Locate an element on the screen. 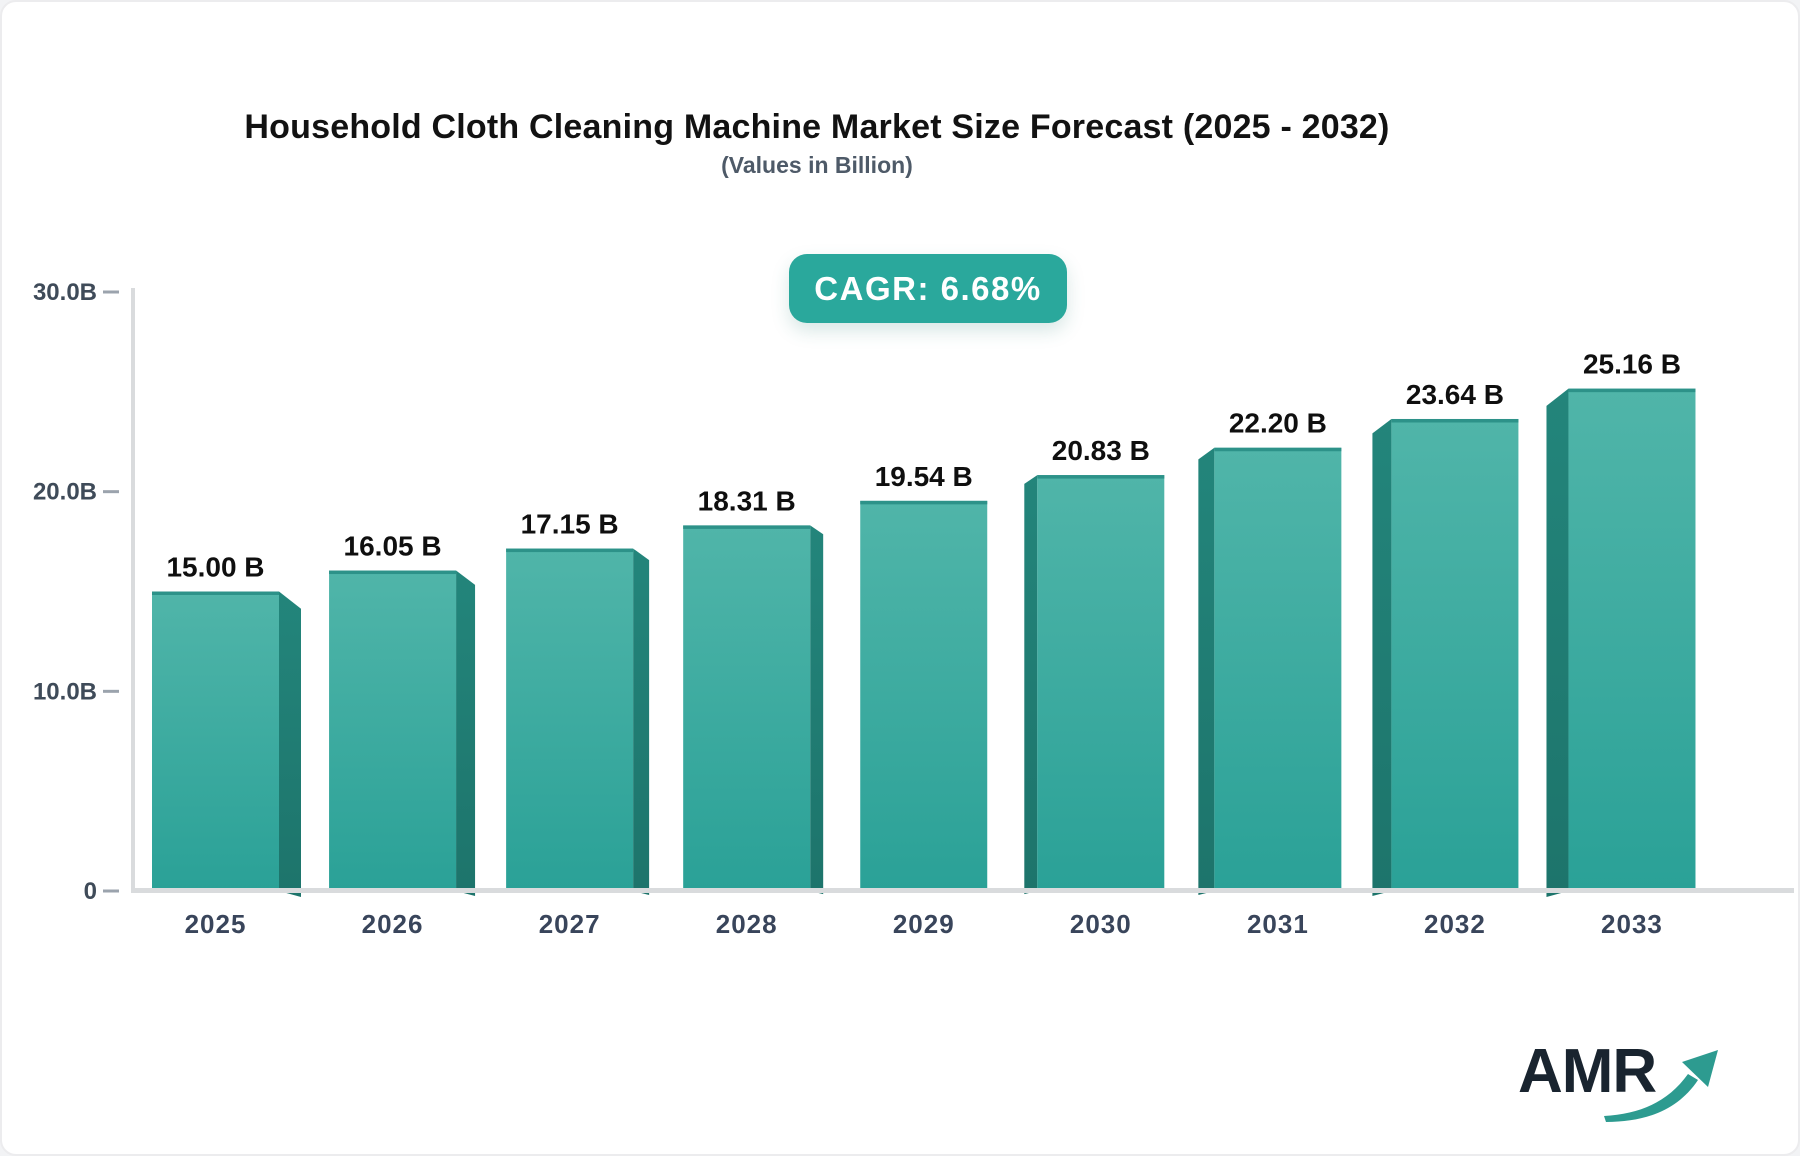 The height and width of the screenshot is (1156, 1800). bar-2032: 23.64 B is located at coordinates (1445, 638).